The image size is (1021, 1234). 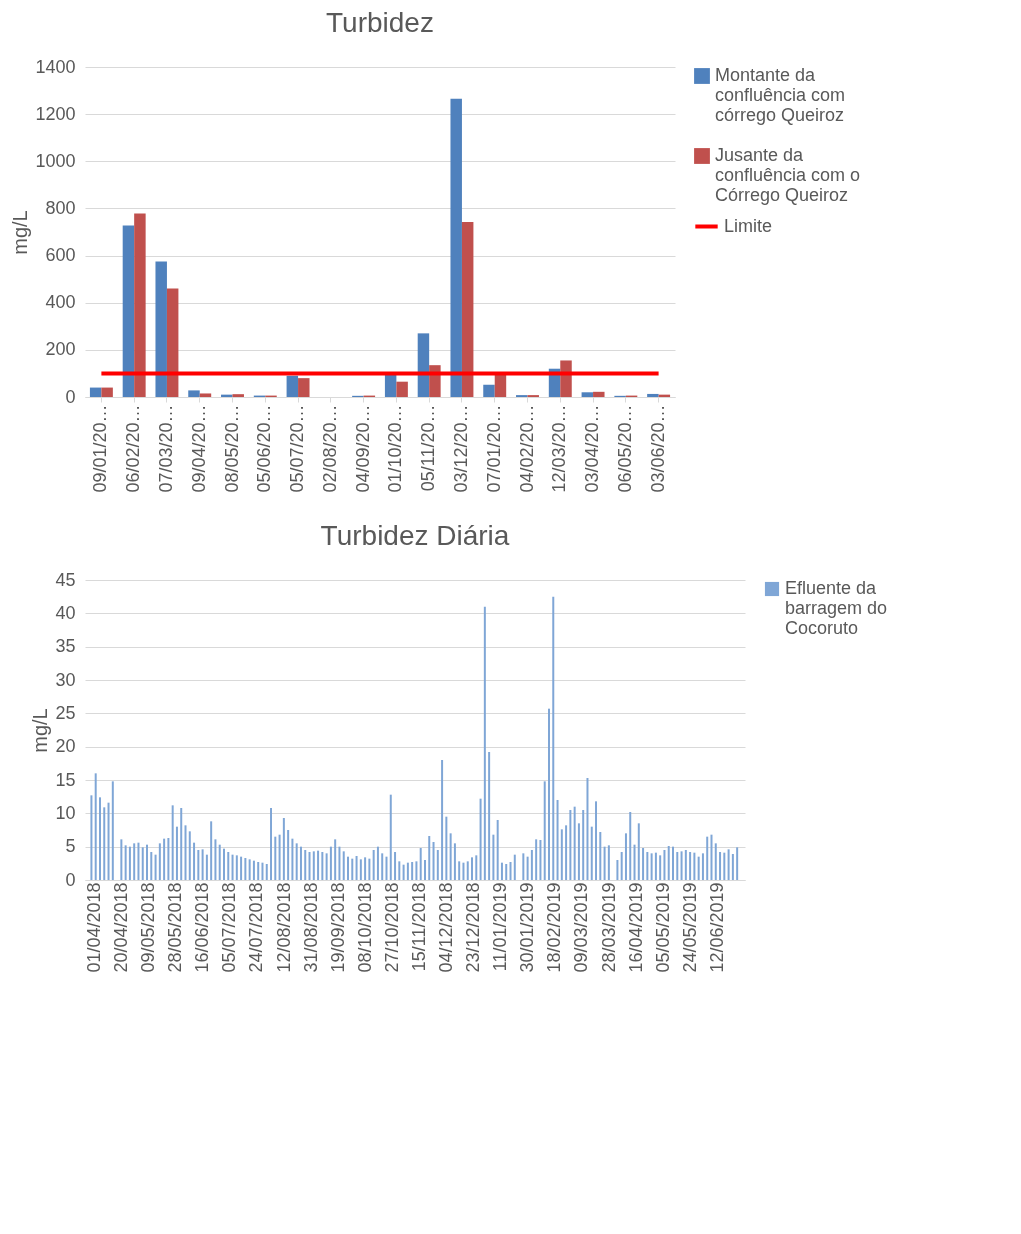 What do you see at coordinates (65, 812) in the screenshot?
I see `y-tick-label: 10` at bounding box center [65, 812].